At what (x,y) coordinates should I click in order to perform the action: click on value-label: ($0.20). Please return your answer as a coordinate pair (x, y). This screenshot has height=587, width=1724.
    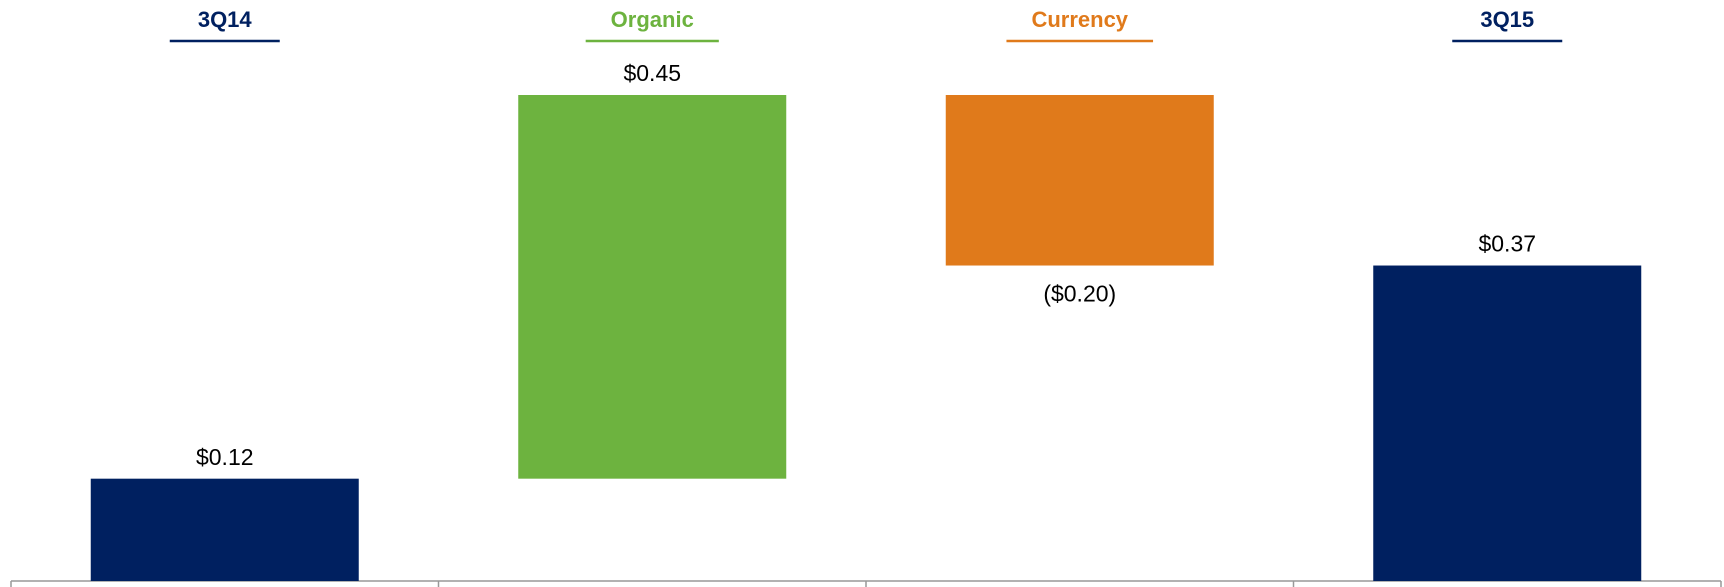
    Looking at the image, I should click on (1079, 294).